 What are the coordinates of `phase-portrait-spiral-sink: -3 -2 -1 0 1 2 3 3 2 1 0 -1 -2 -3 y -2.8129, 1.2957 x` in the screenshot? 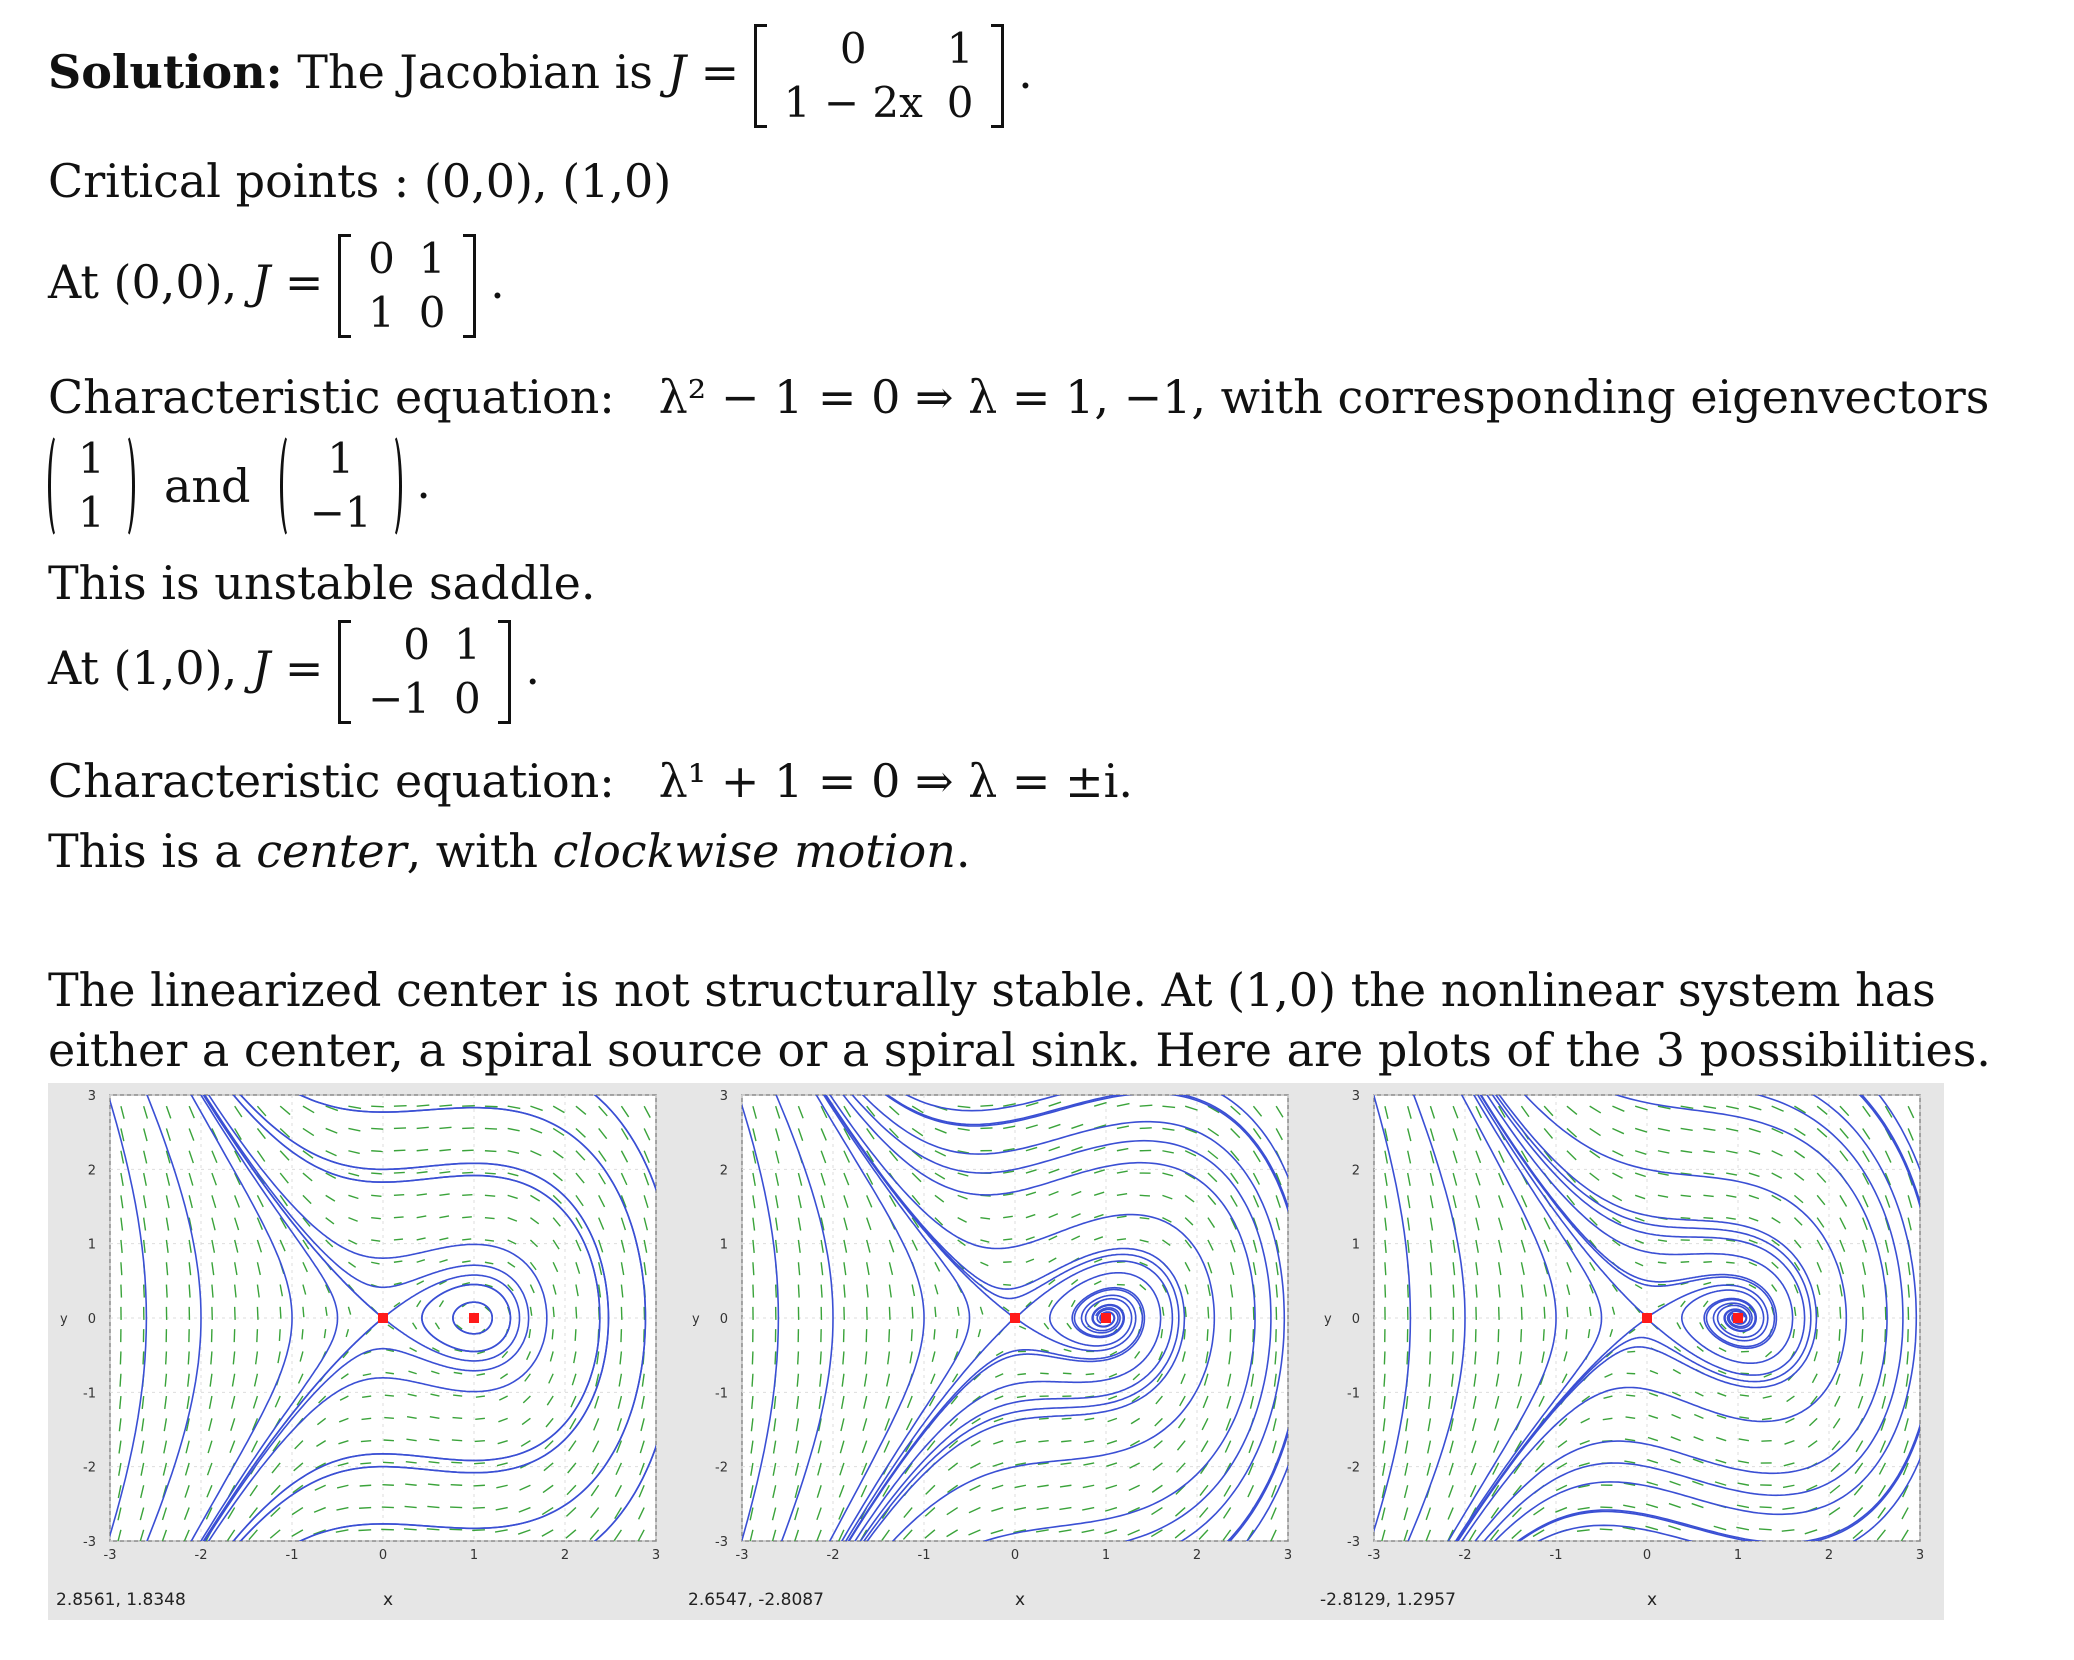 It's located at (1628, 1351).